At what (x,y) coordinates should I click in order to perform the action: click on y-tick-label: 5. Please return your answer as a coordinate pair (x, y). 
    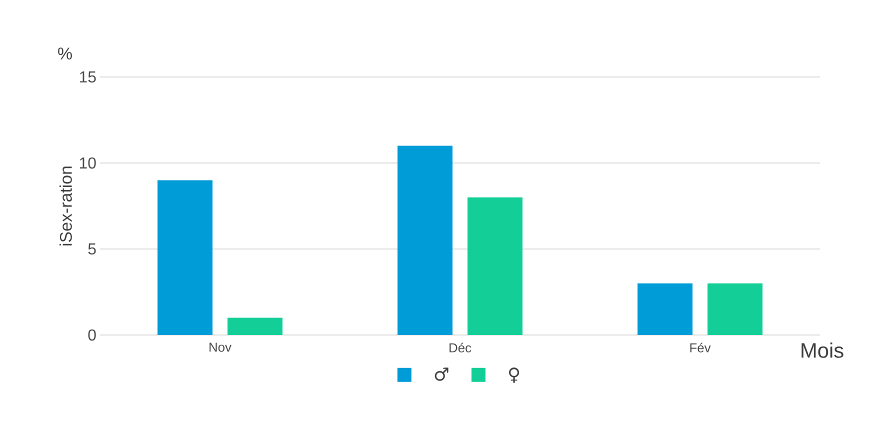
    Looking at the image, I should click on (92, 249).